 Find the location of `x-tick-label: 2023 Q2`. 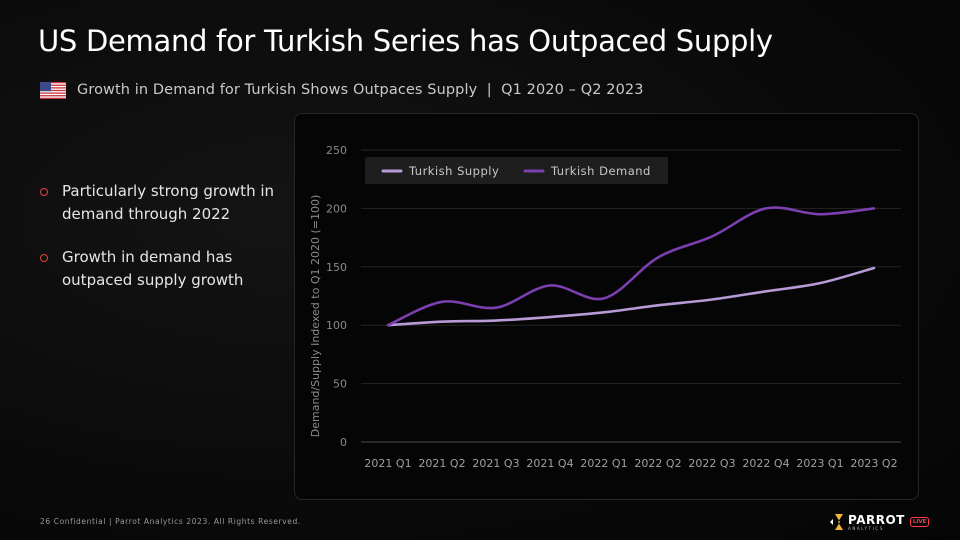

x-tick-label: 2023 Q2 is located at coordinates (873, 463).